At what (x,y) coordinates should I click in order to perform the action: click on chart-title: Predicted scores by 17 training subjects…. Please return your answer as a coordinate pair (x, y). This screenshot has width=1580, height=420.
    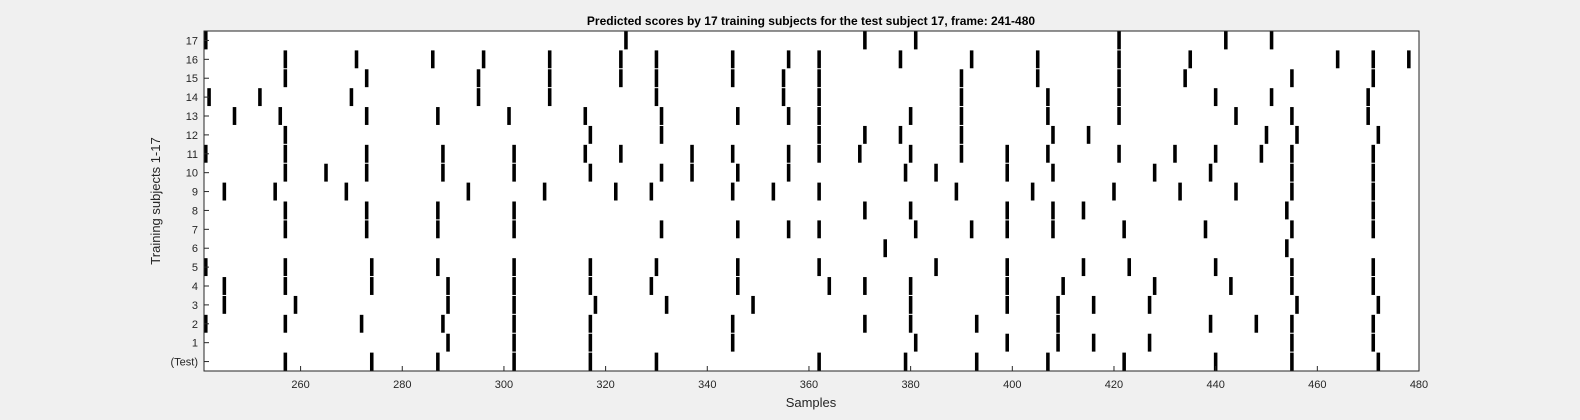
    Looking at the image, I should click on (811, 21).